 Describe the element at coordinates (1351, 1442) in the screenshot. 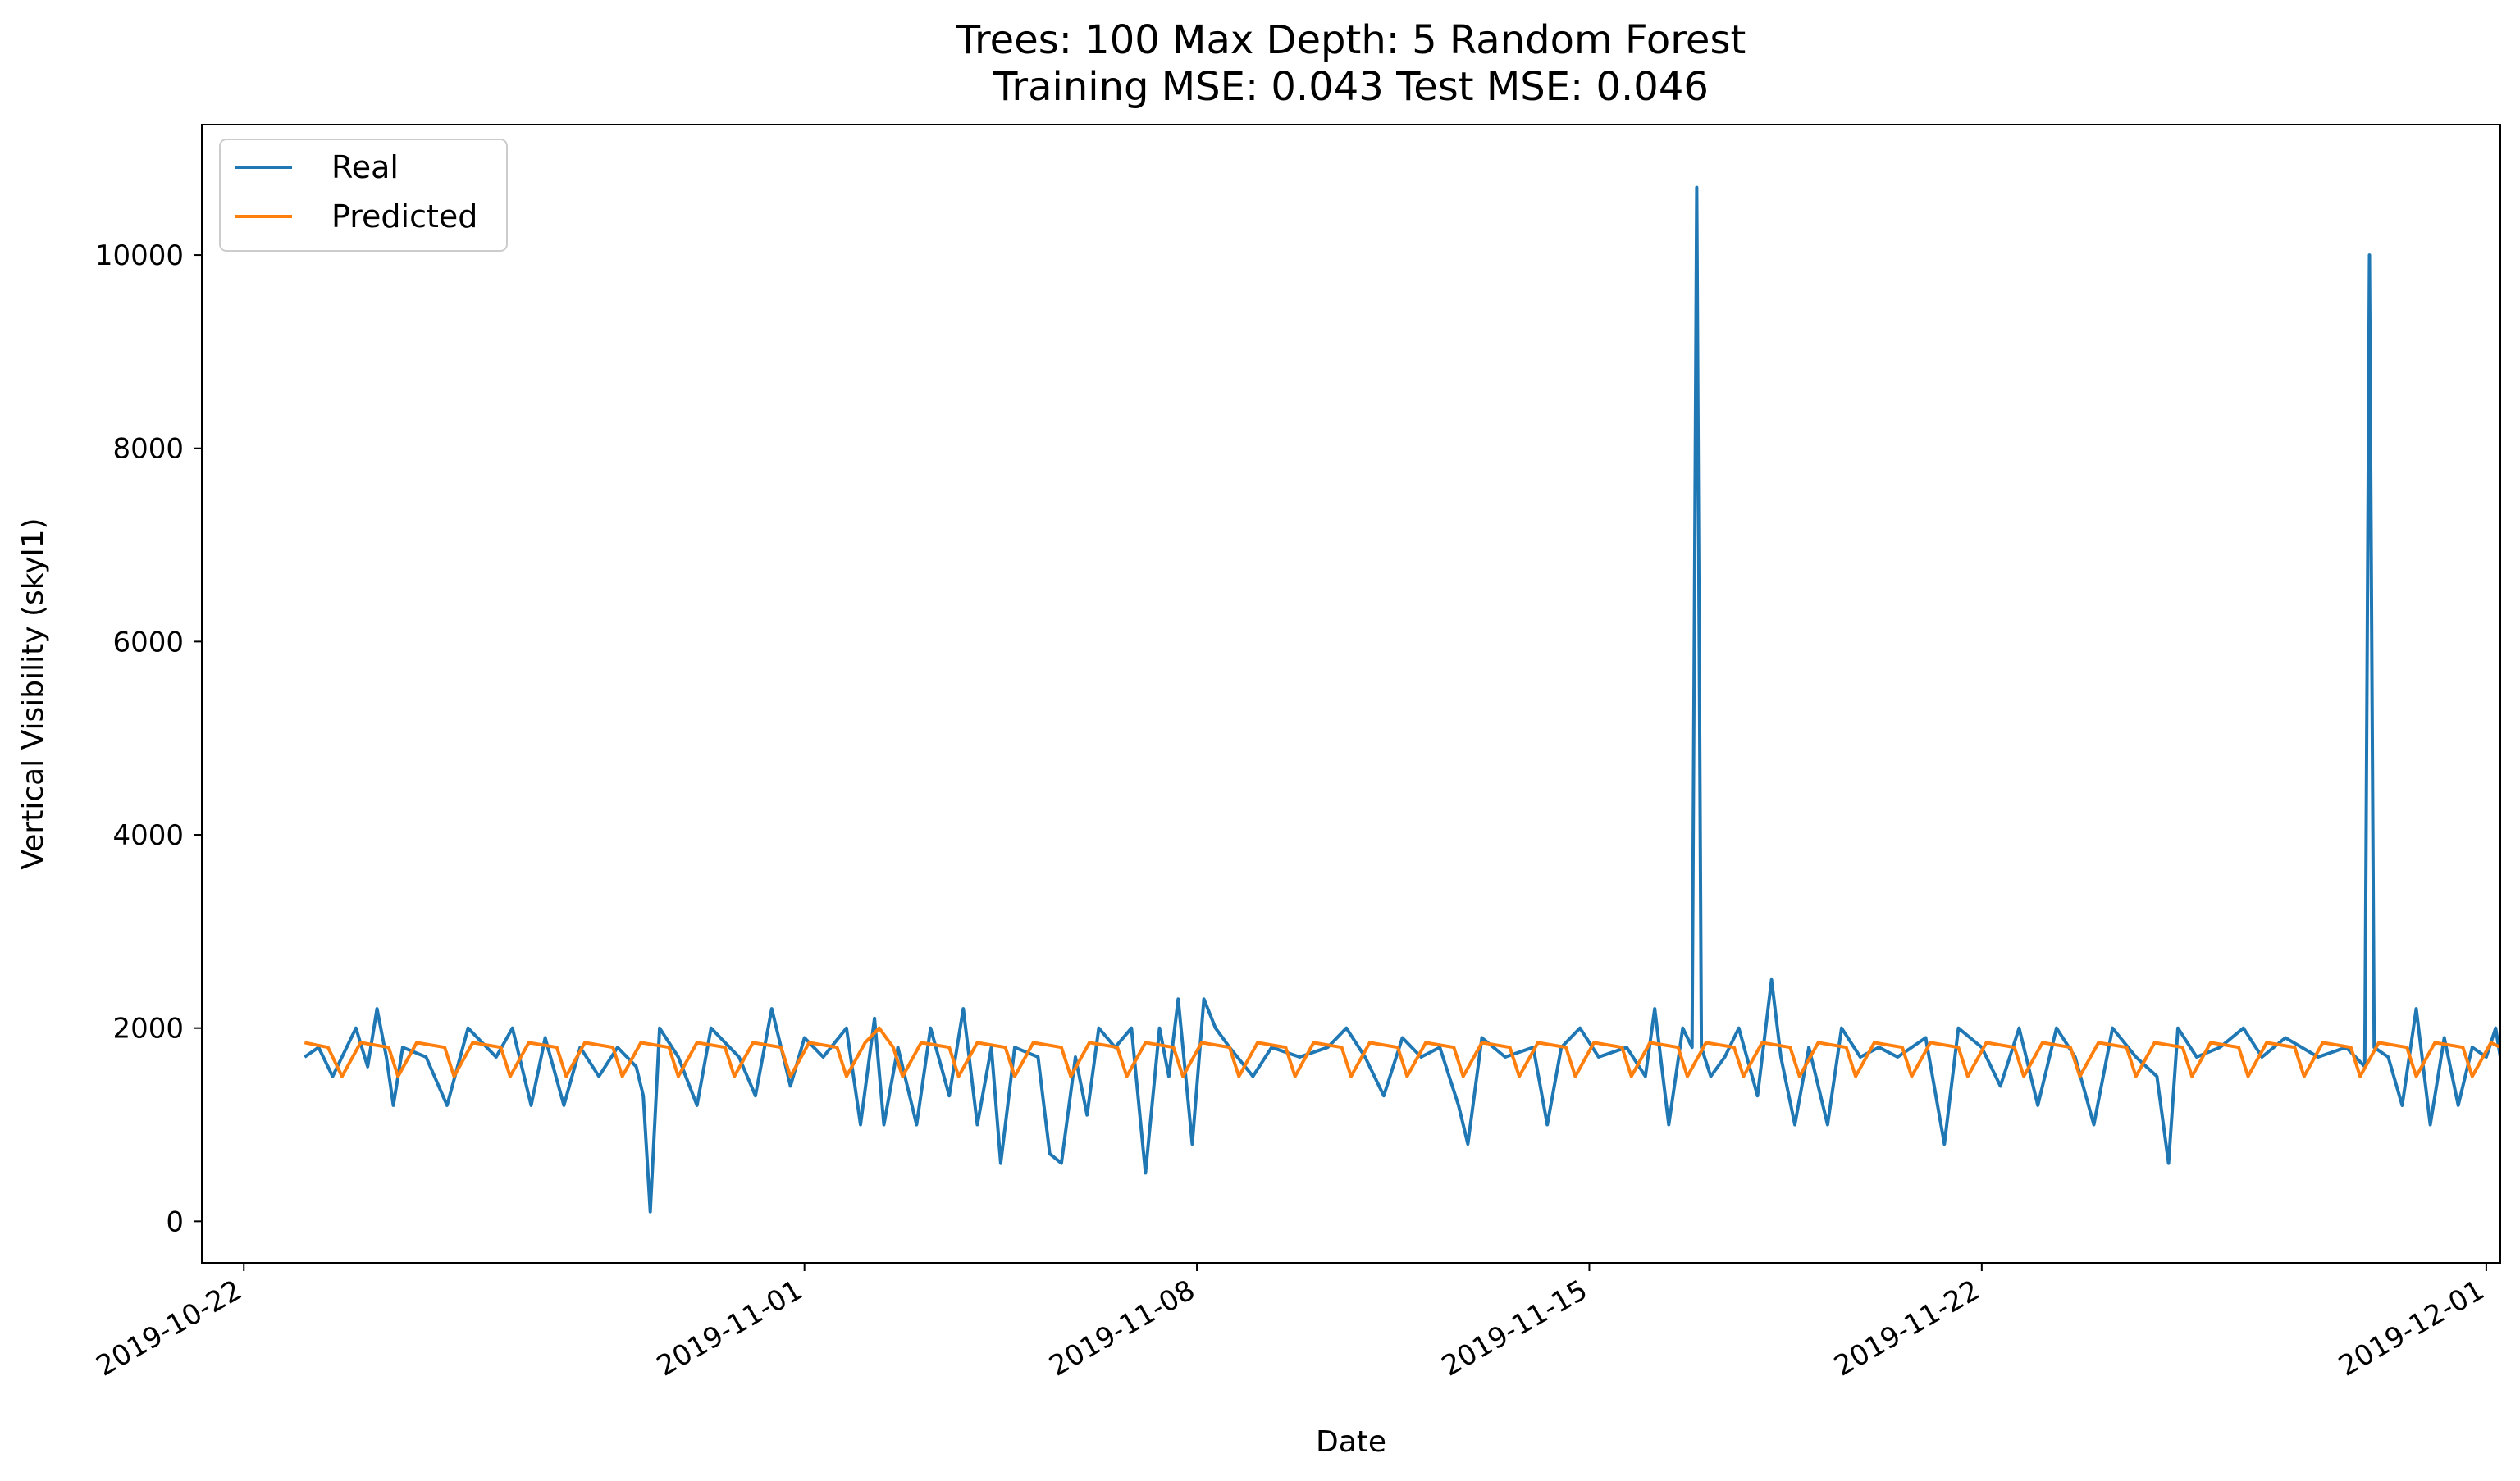

I see `x-axis-label: Date` at that location.